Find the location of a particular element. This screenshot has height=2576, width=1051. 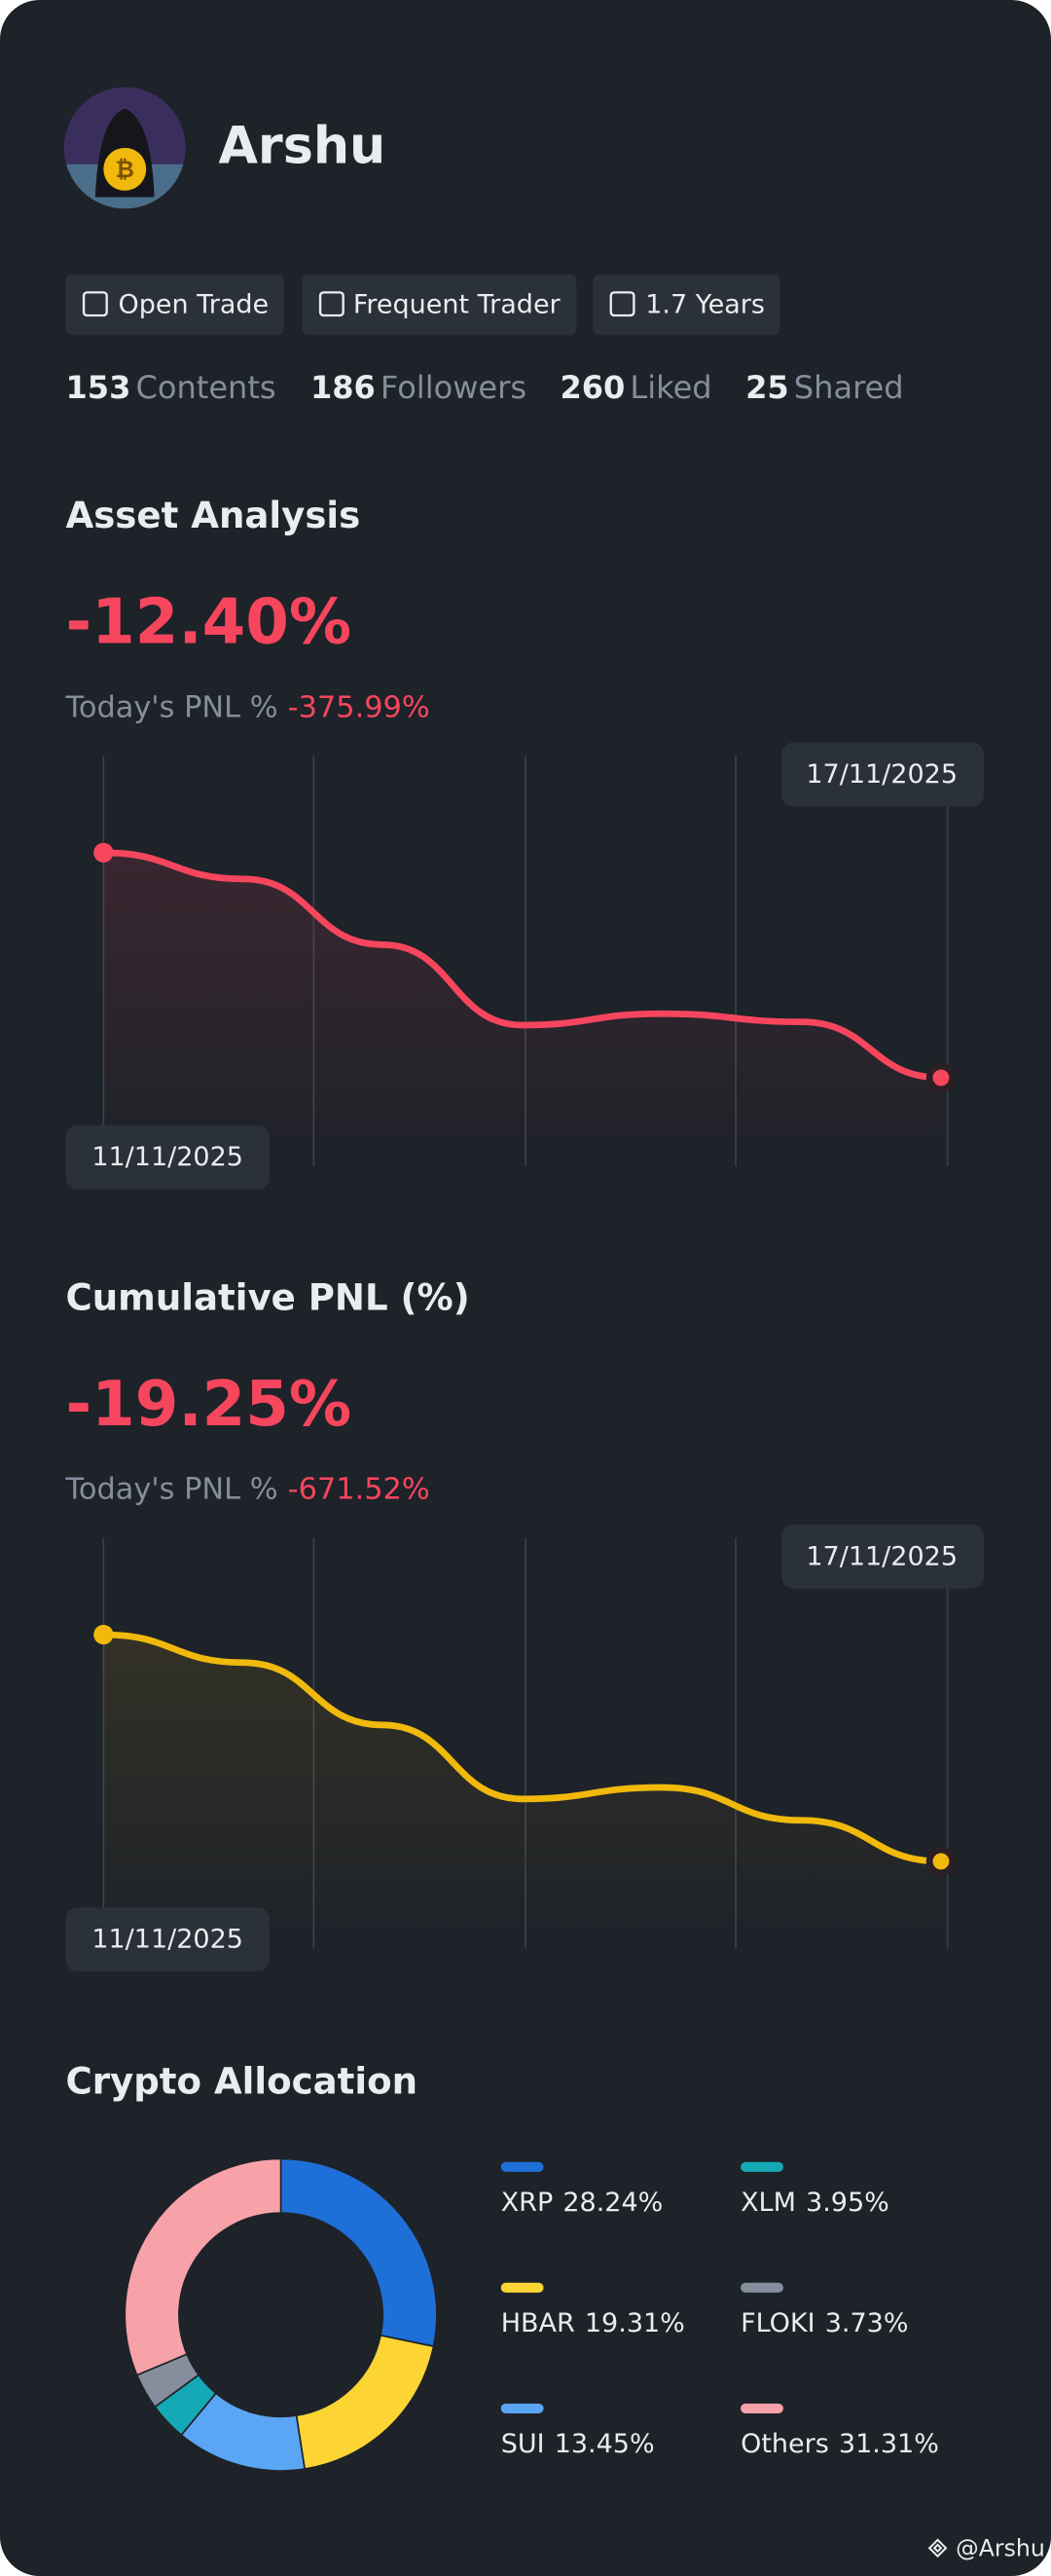

legend-name: SUI is located at coordinates (523, 2444).